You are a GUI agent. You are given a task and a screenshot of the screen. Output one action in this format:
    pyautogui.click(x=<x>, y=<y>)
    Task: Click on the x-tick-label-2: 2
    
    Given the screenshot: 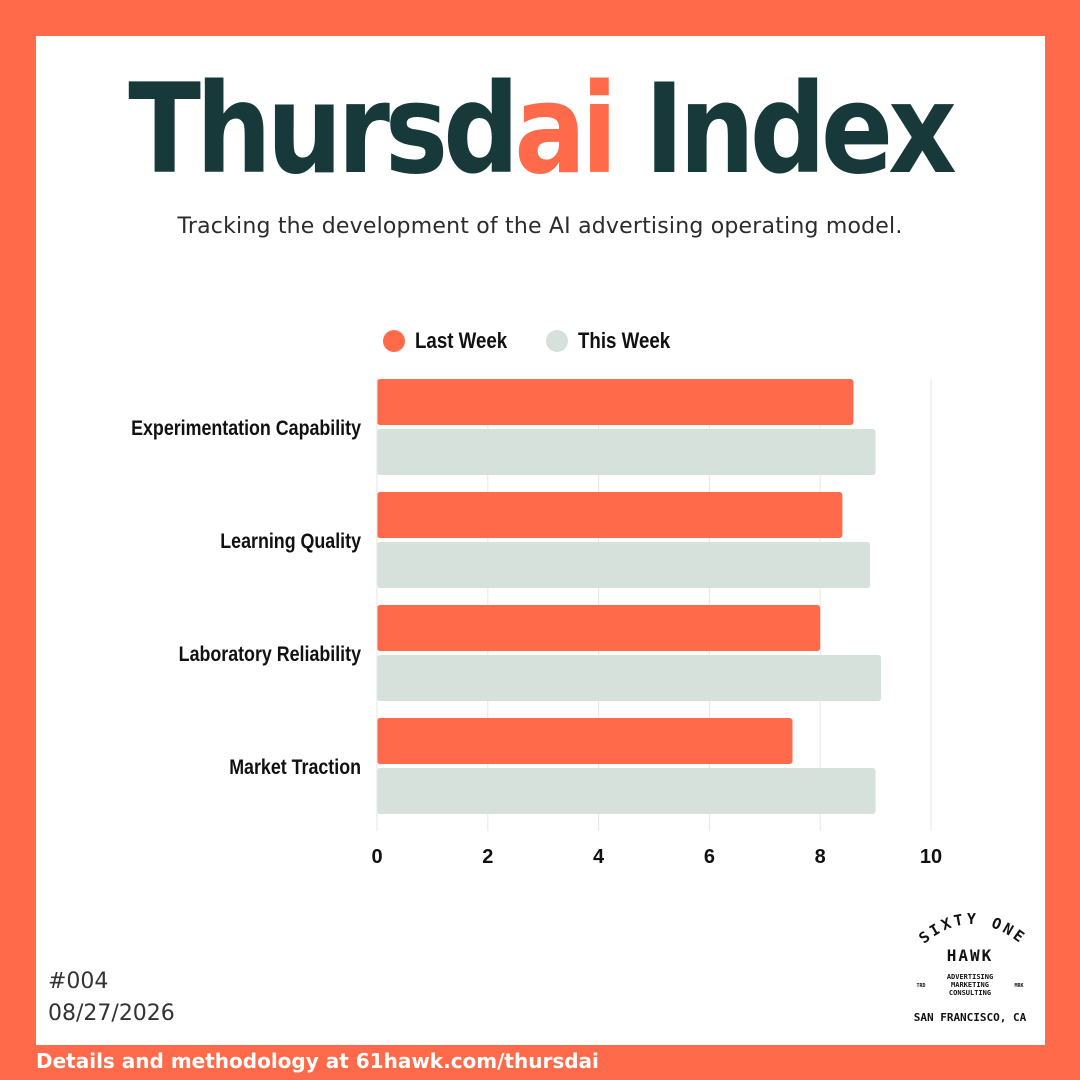 What is the action you would take?
    pyautogui.click(x=487, y=857)
    